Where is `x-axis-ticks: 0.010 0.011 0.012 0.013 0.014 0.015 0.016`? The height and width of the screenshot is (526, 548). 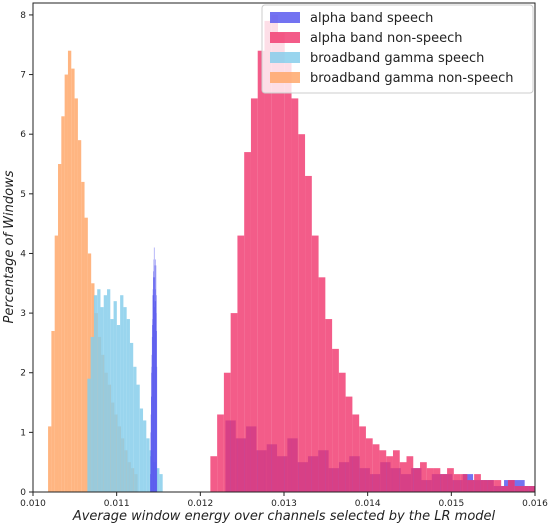
x-axis-ticks: 0.010 0.011 0.012 0.013 0.014 0.015 0.016 is located at coordinates (284, 500).